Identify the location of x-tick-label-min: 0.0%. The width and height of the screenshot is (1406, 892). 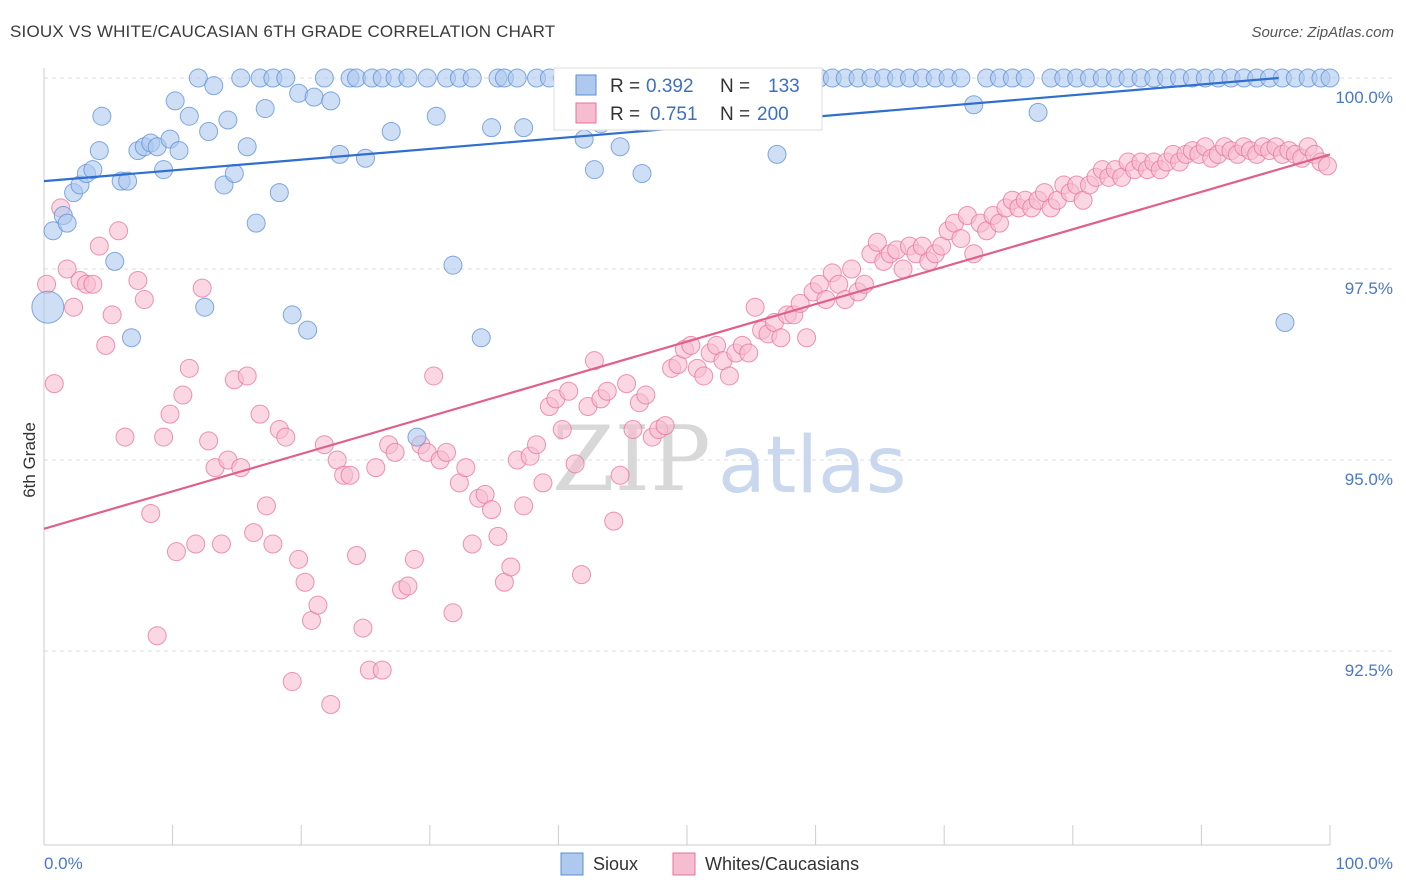
(63, 863).